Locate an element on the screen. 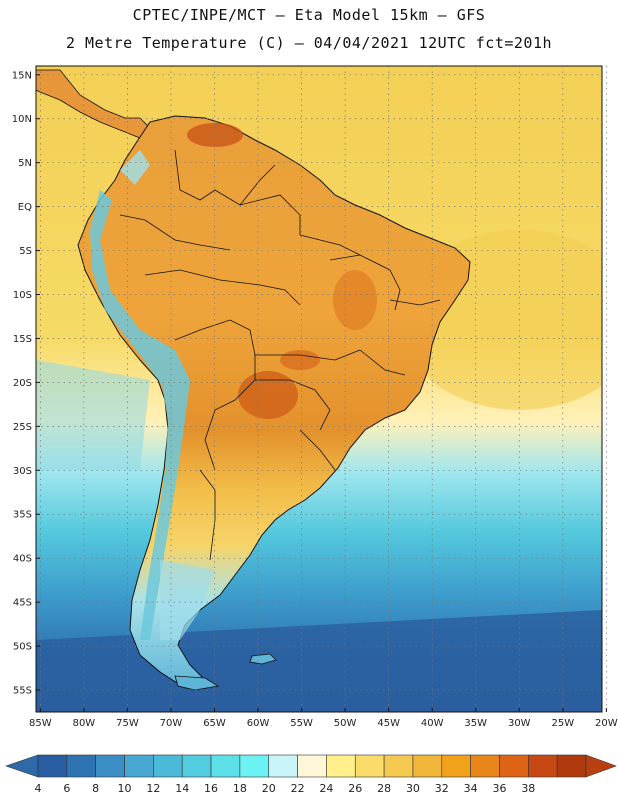 The image size is (618, 800). lon-tick-label: 45W is located at coordinates (388, 723).